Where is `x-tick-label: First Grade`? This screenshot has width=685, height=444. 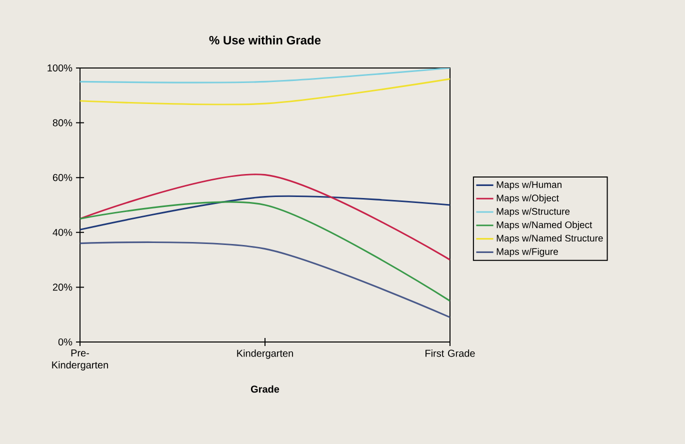
x-tick-label: First Grade is located at coordinates (450, 353).